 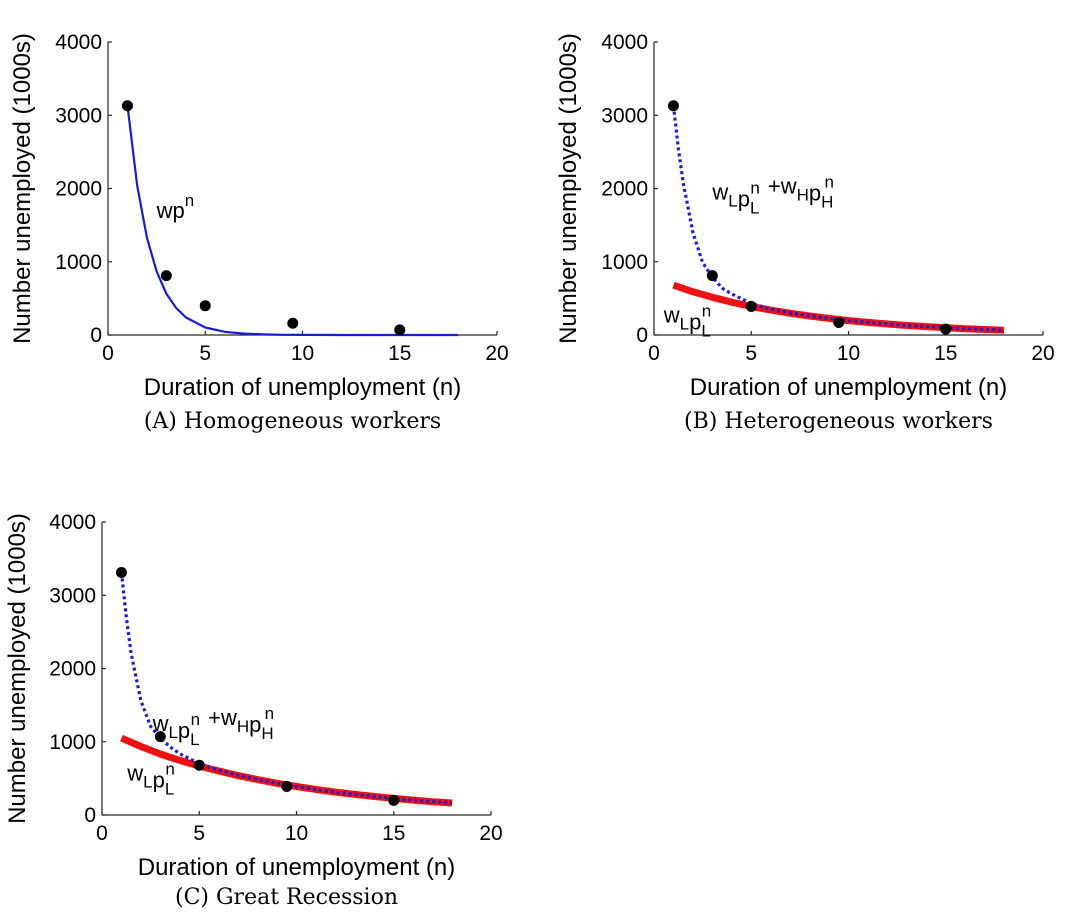 I want to click on panel-caption: (B) Heterogeneous workers, so click(x=838, y=421).